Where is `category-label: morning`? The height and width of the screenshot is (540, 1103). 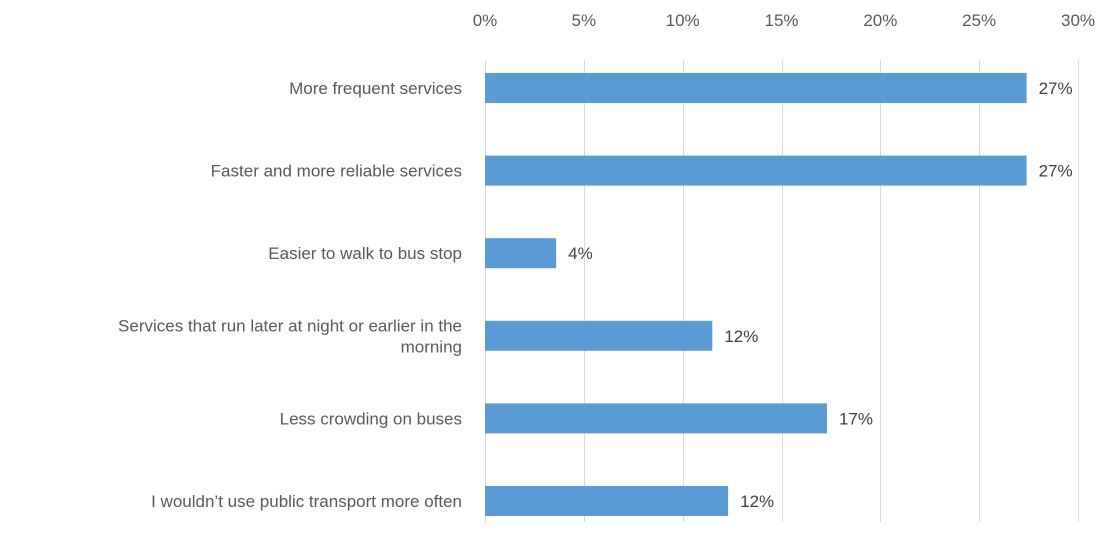
category-label: morning is located at coordinates (431, 346).